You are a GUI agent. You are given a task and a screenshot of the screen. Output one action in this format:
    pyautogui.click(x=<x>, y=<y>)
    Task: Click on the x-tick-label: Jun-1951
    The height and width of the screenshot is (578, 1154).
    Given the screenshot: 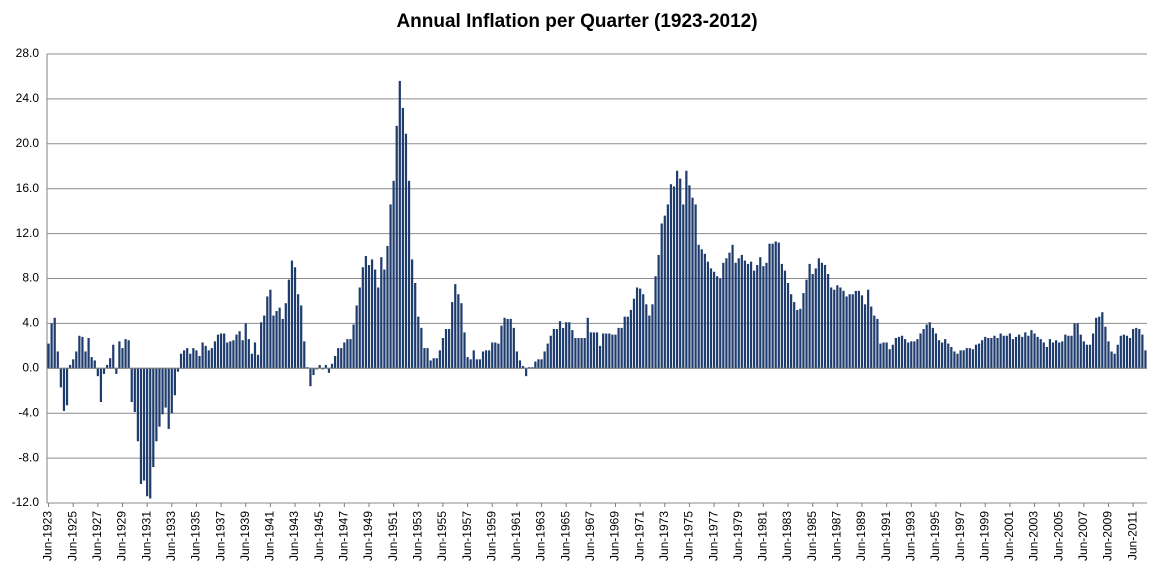 What is the action you would take?
    pyautogui.click(x=393, y=536)
    